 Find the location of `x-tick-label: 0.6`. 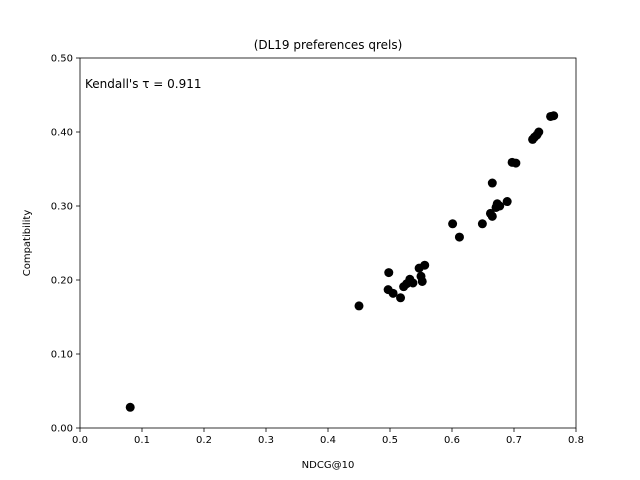

x-tick-label: 0.6 is located at coordinates (452, 440).